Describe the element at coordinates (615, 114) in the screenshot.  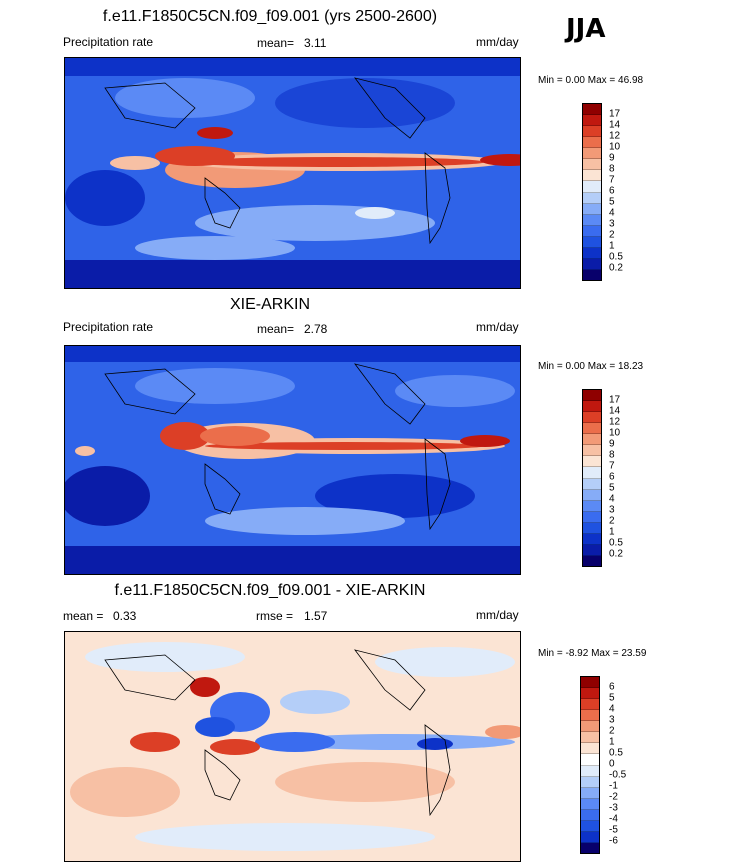
I see `panel-1-tick: 17` at that location.